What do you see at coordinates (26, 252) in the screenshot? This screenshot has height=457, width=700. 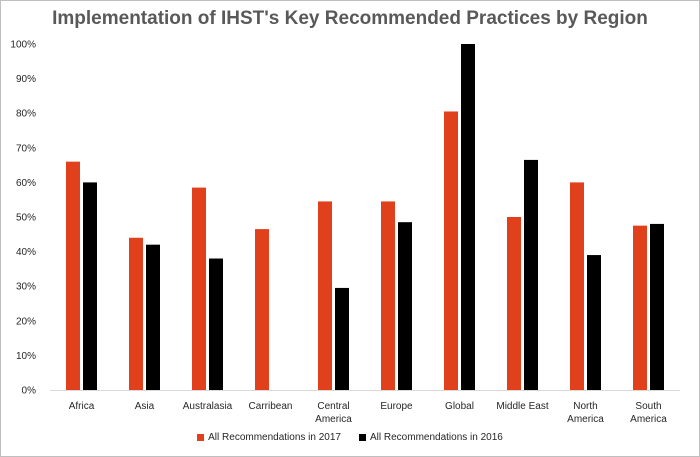 I see `y-tick-label: 40%` at bounding box center [26, 252].